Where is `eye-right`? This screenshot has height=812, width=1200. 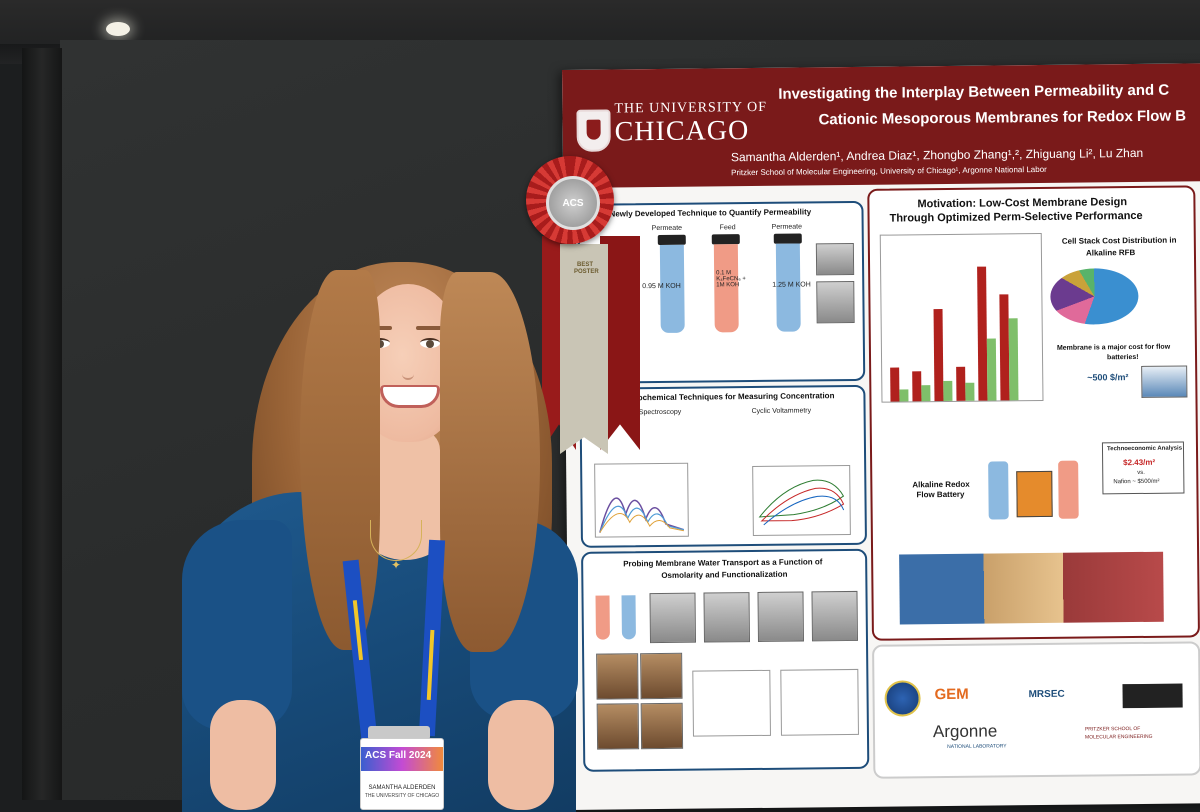 eye-right is located at coordinates (430, 343).